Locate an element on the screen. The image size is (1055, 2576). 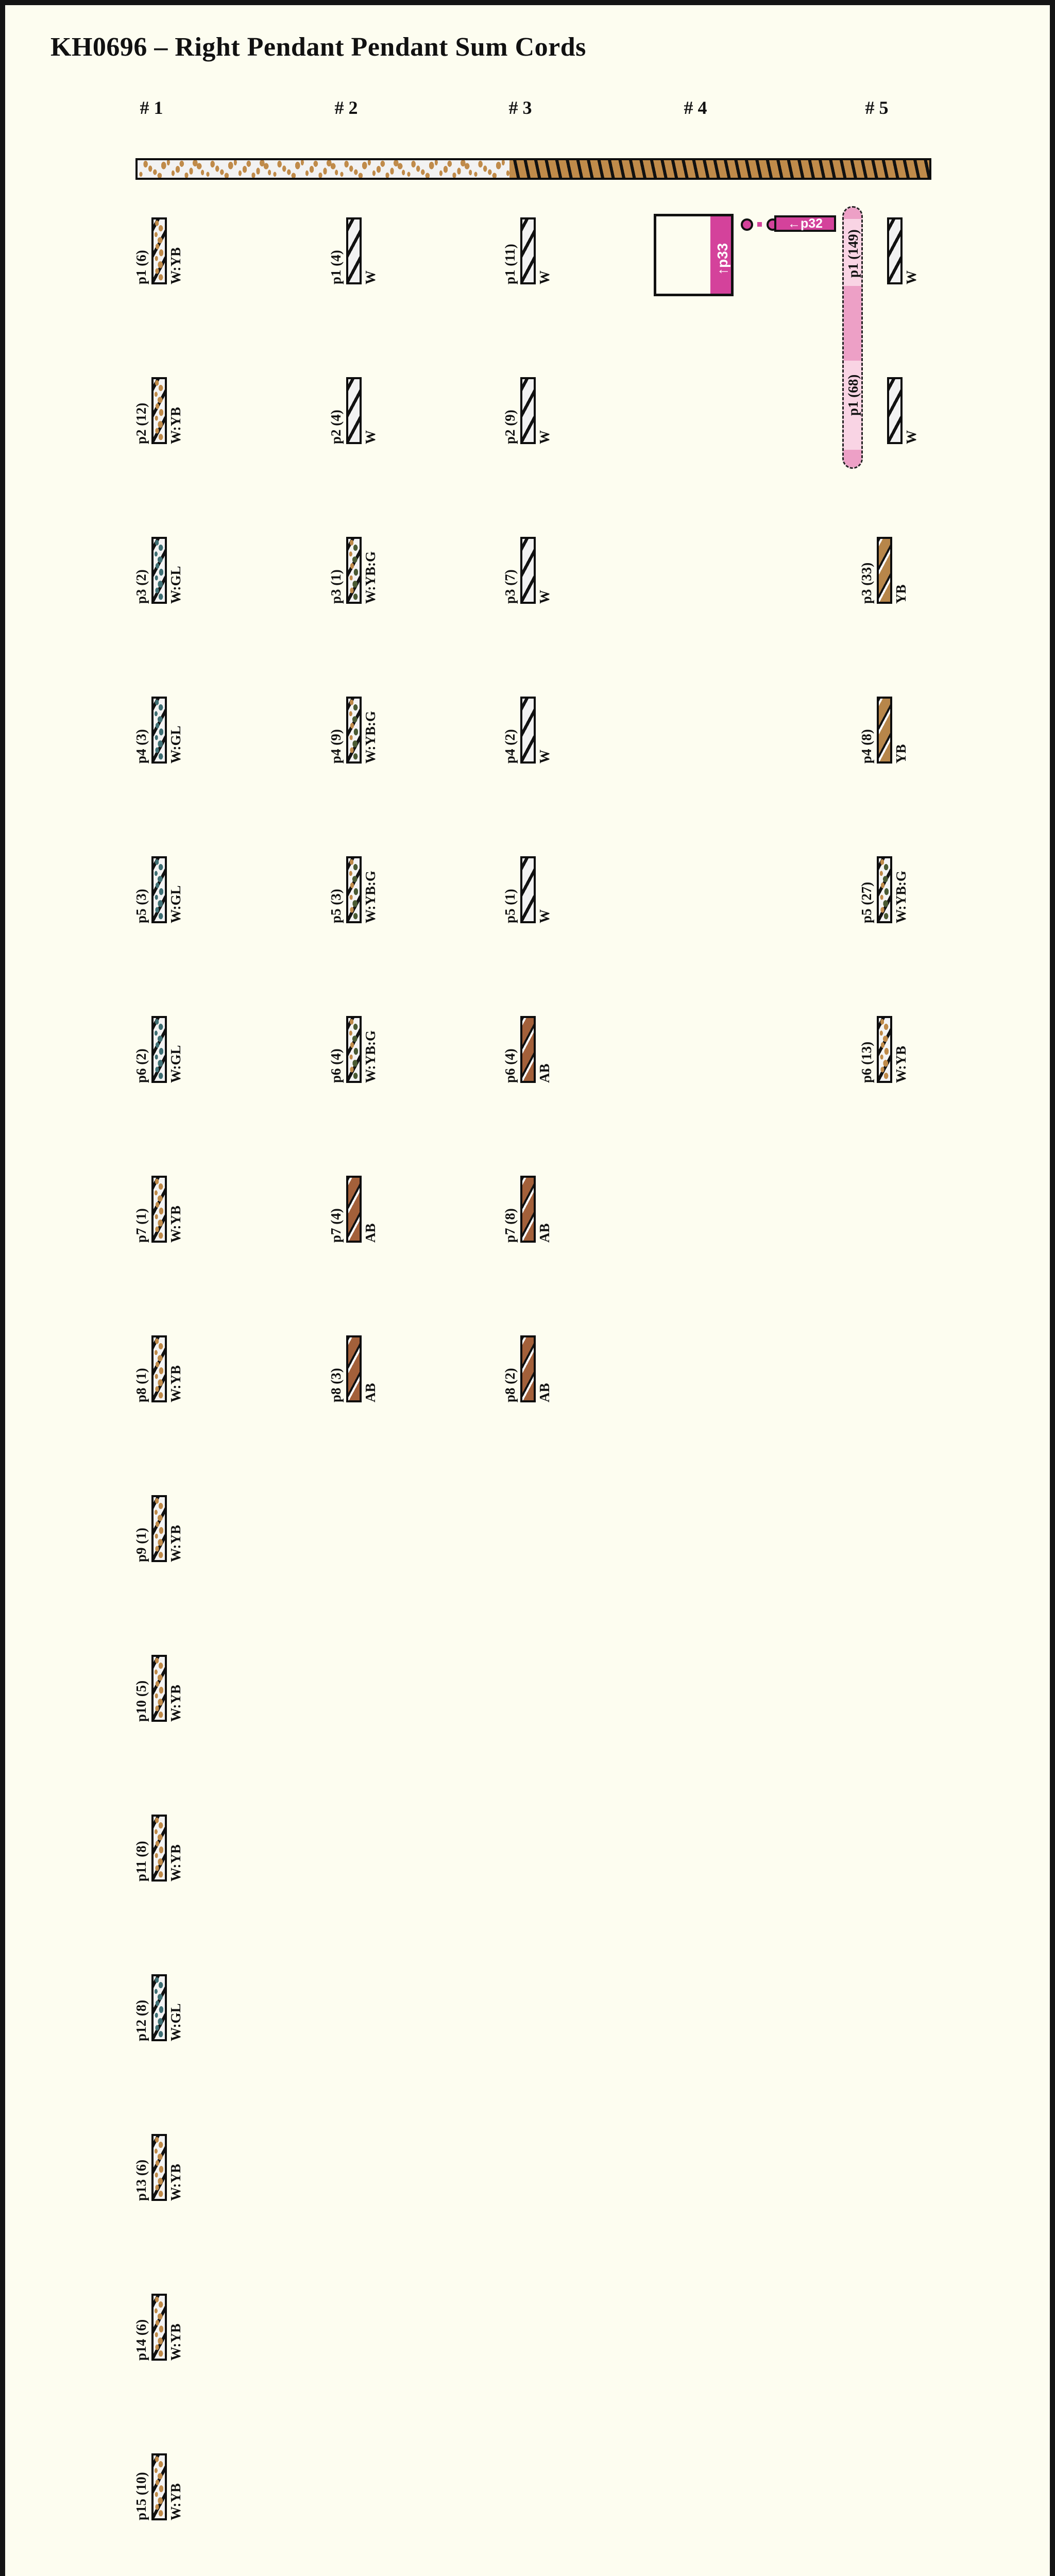
cord-id-label: p8 (3) is located at coordinates (336, 1385).